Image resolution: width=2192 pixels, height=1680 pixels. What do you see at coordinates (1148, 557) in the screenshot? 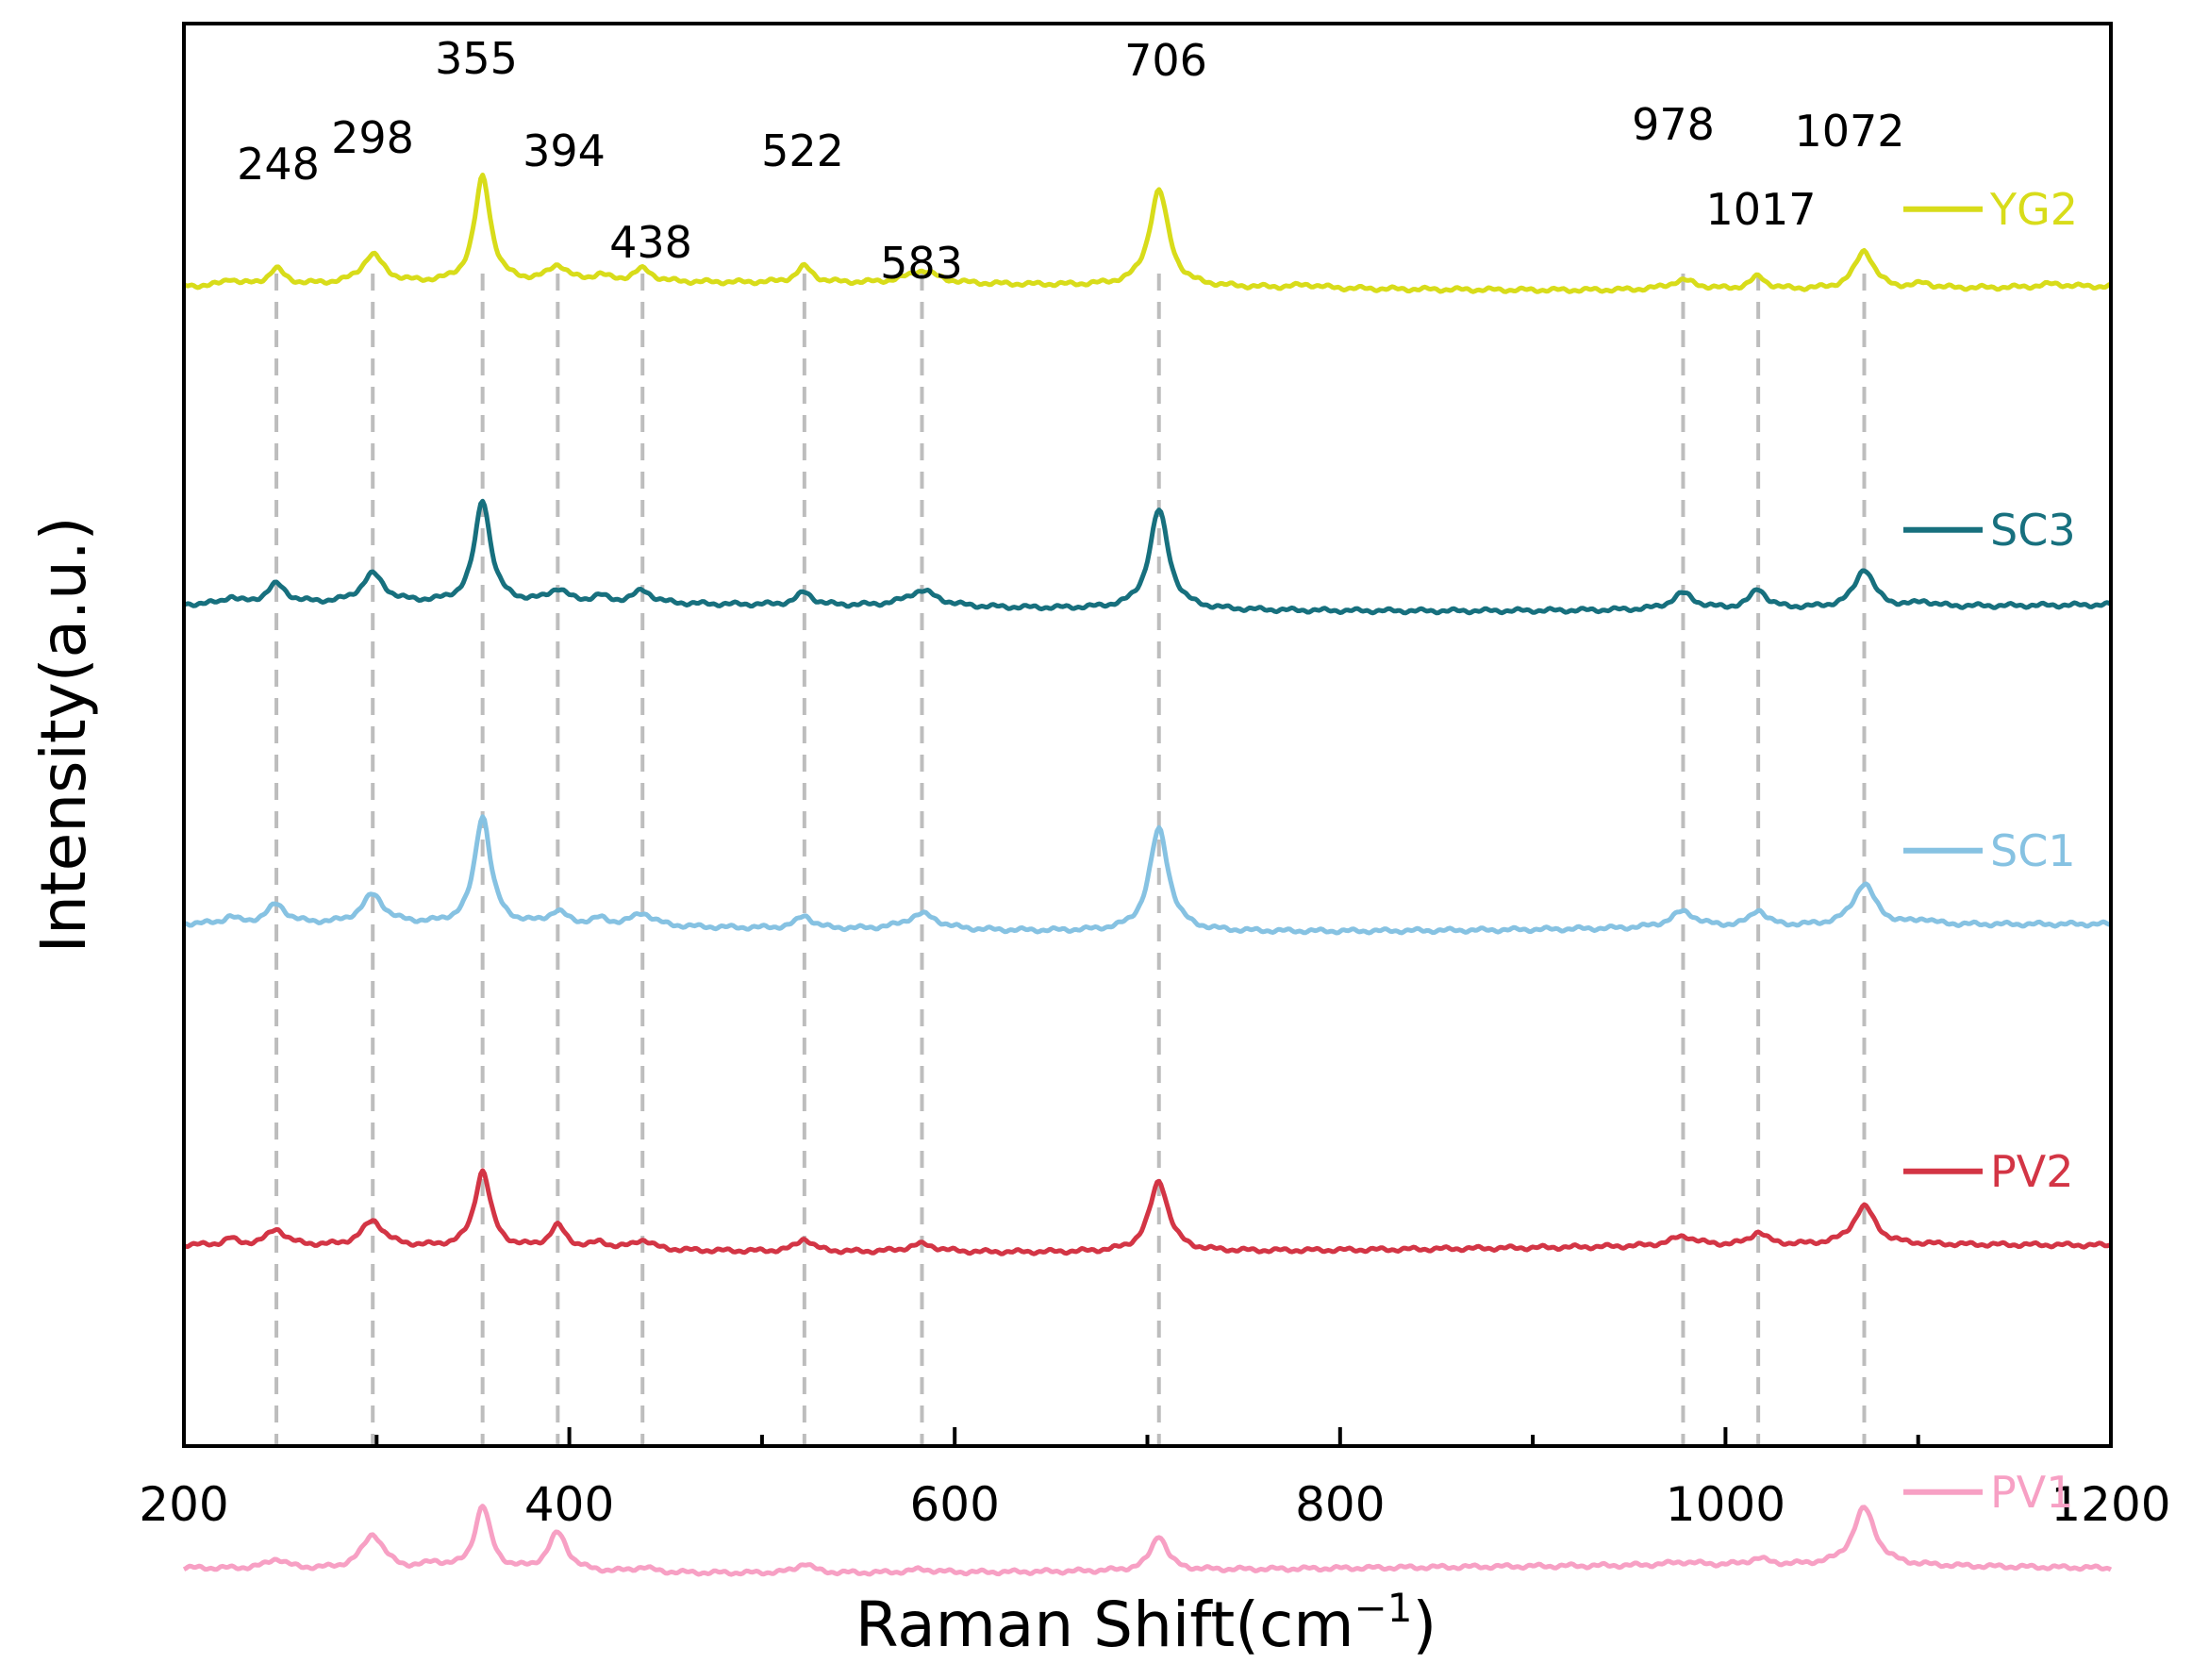
I see `series-line-sc3` at bounding box center [1148, 557].